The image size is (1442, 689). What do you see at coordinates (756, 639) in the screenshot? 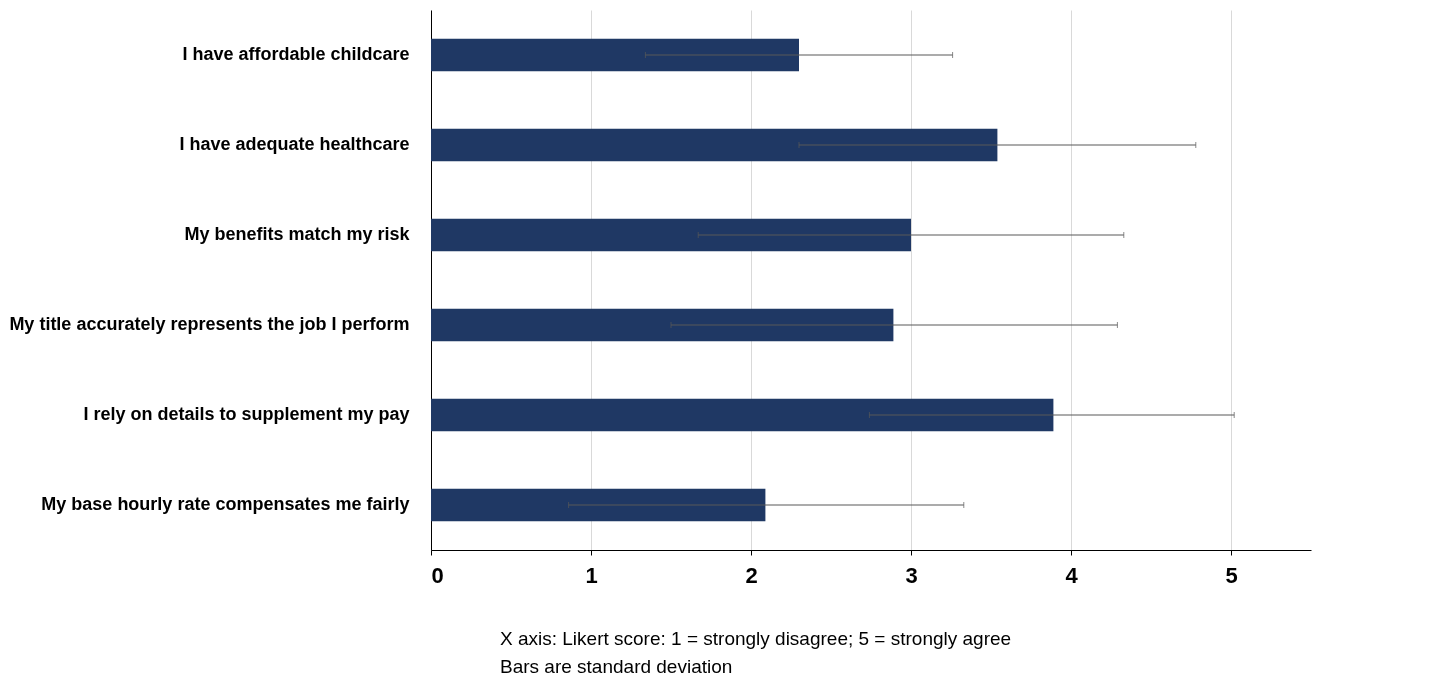
I see `text: X axis: Likert score: 1 = strongly disagree; 5 = strongly agree` at bounding box center [756, 639].